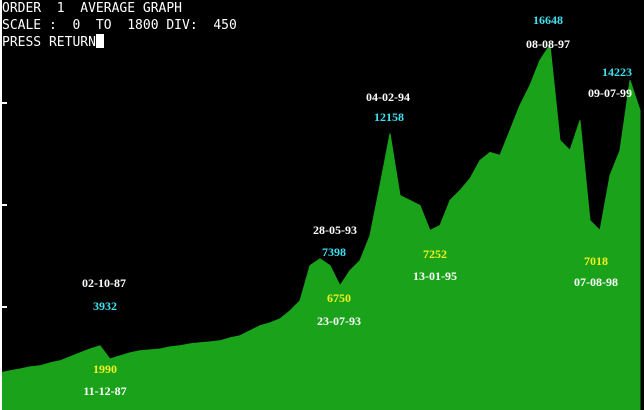  I want to click on annotation: 23-07-93, so click(339, 321).